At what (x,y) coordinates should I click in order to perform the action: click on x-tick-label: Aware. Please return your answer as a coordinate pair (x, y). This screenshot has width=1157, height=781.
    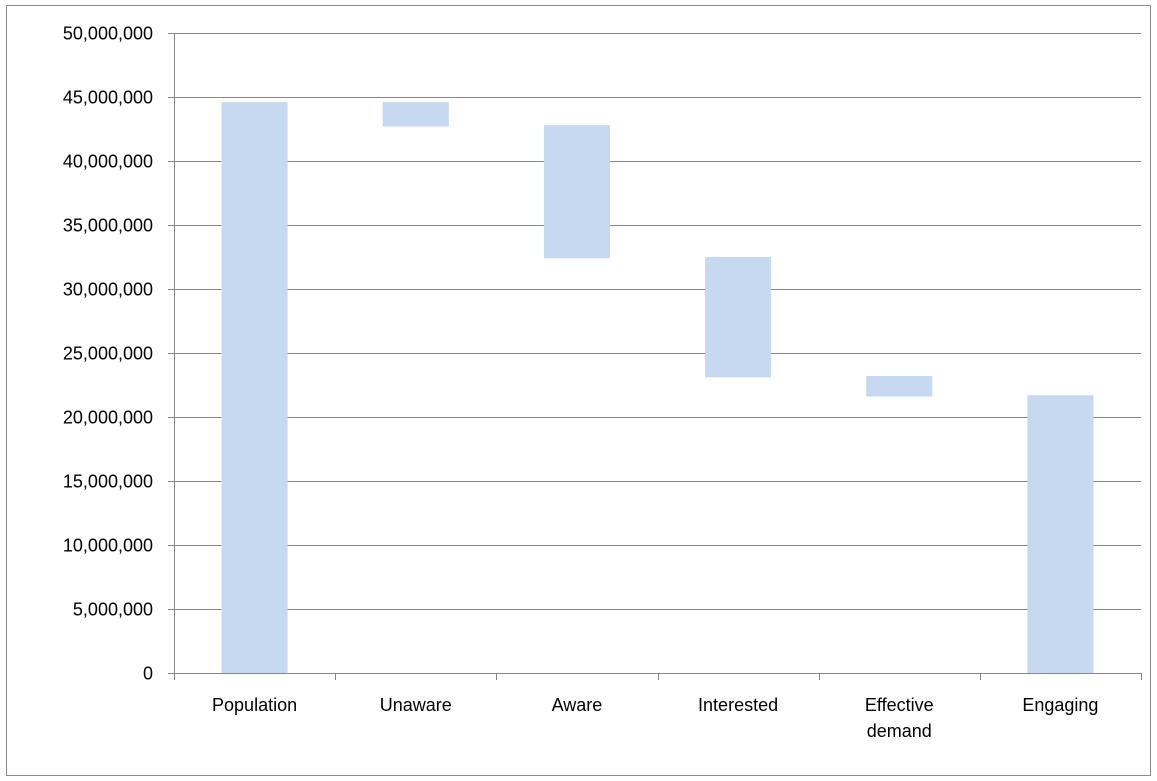
    Looking at the image, I should click on (577, 705).